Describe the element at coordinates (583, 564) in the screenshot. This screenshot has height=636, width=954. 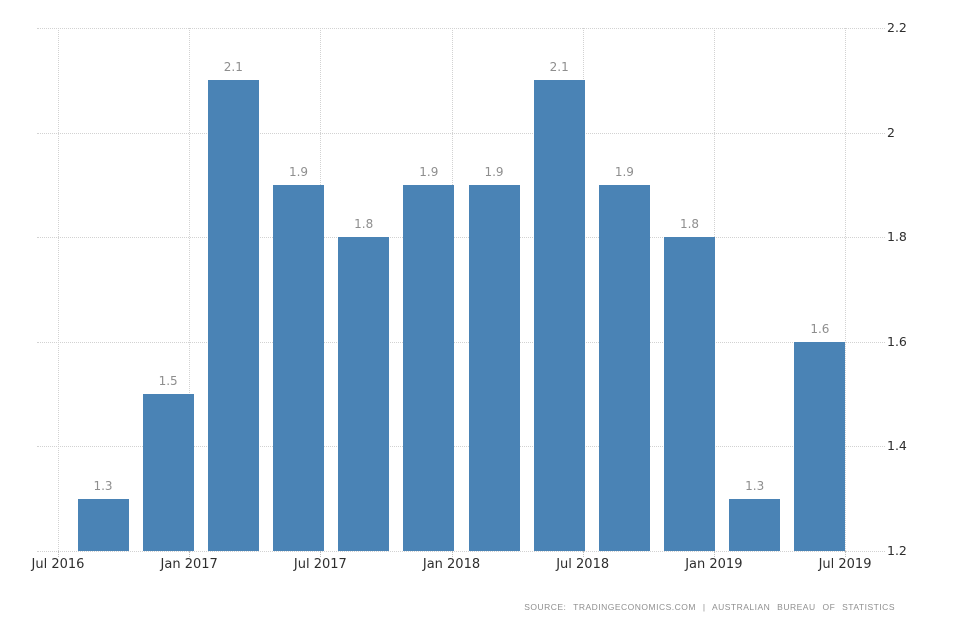
I see `x-axis-label: Jul 2018` at that location.